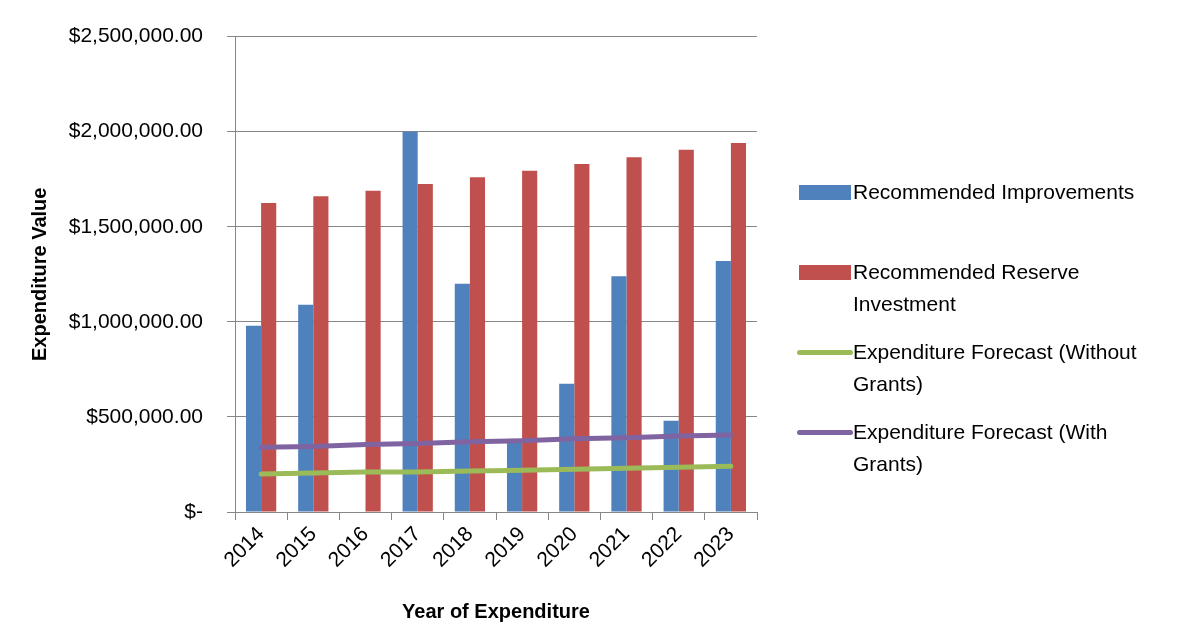 This screenshot has height=632, width=1198. I want to click on y-tick-label: $2,500,000.00, so click(135, 35).